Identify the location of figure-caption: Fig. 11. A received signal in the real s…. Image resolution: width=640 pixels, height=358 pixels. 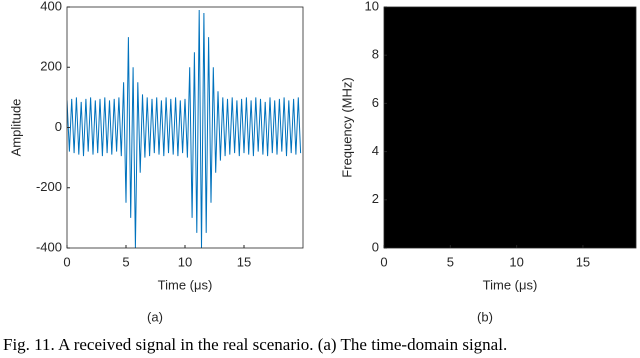
(255, 344).